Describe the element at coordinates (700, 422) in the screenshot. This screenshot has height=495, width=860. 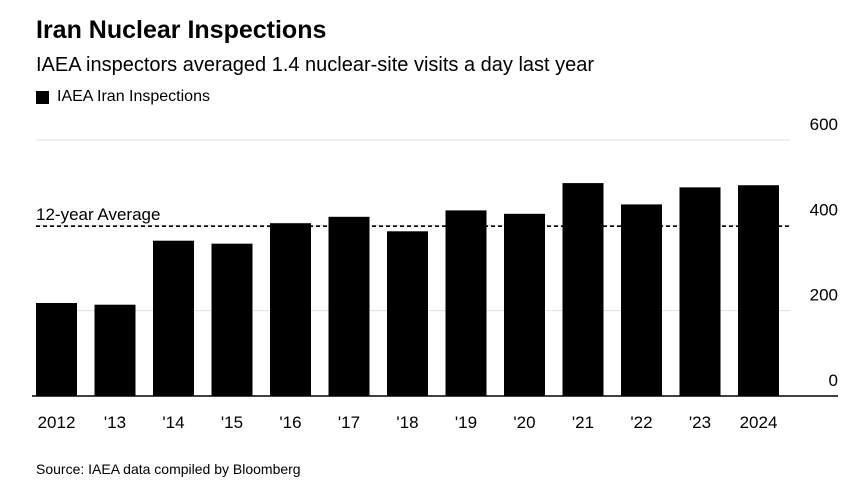
I see `x-tick-label: '23` at that location.